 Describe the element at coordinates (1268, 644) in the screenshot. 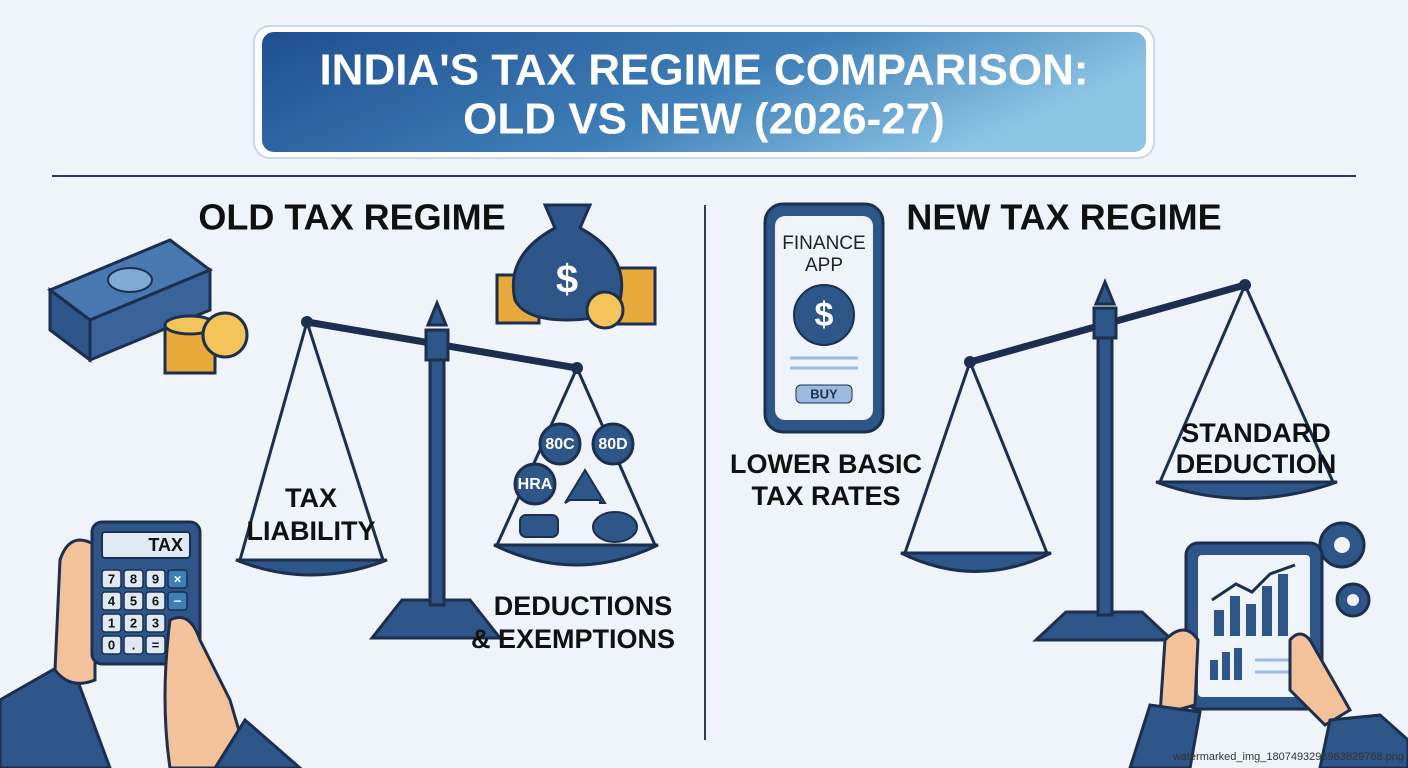

I see `tablet-icon` at that location.